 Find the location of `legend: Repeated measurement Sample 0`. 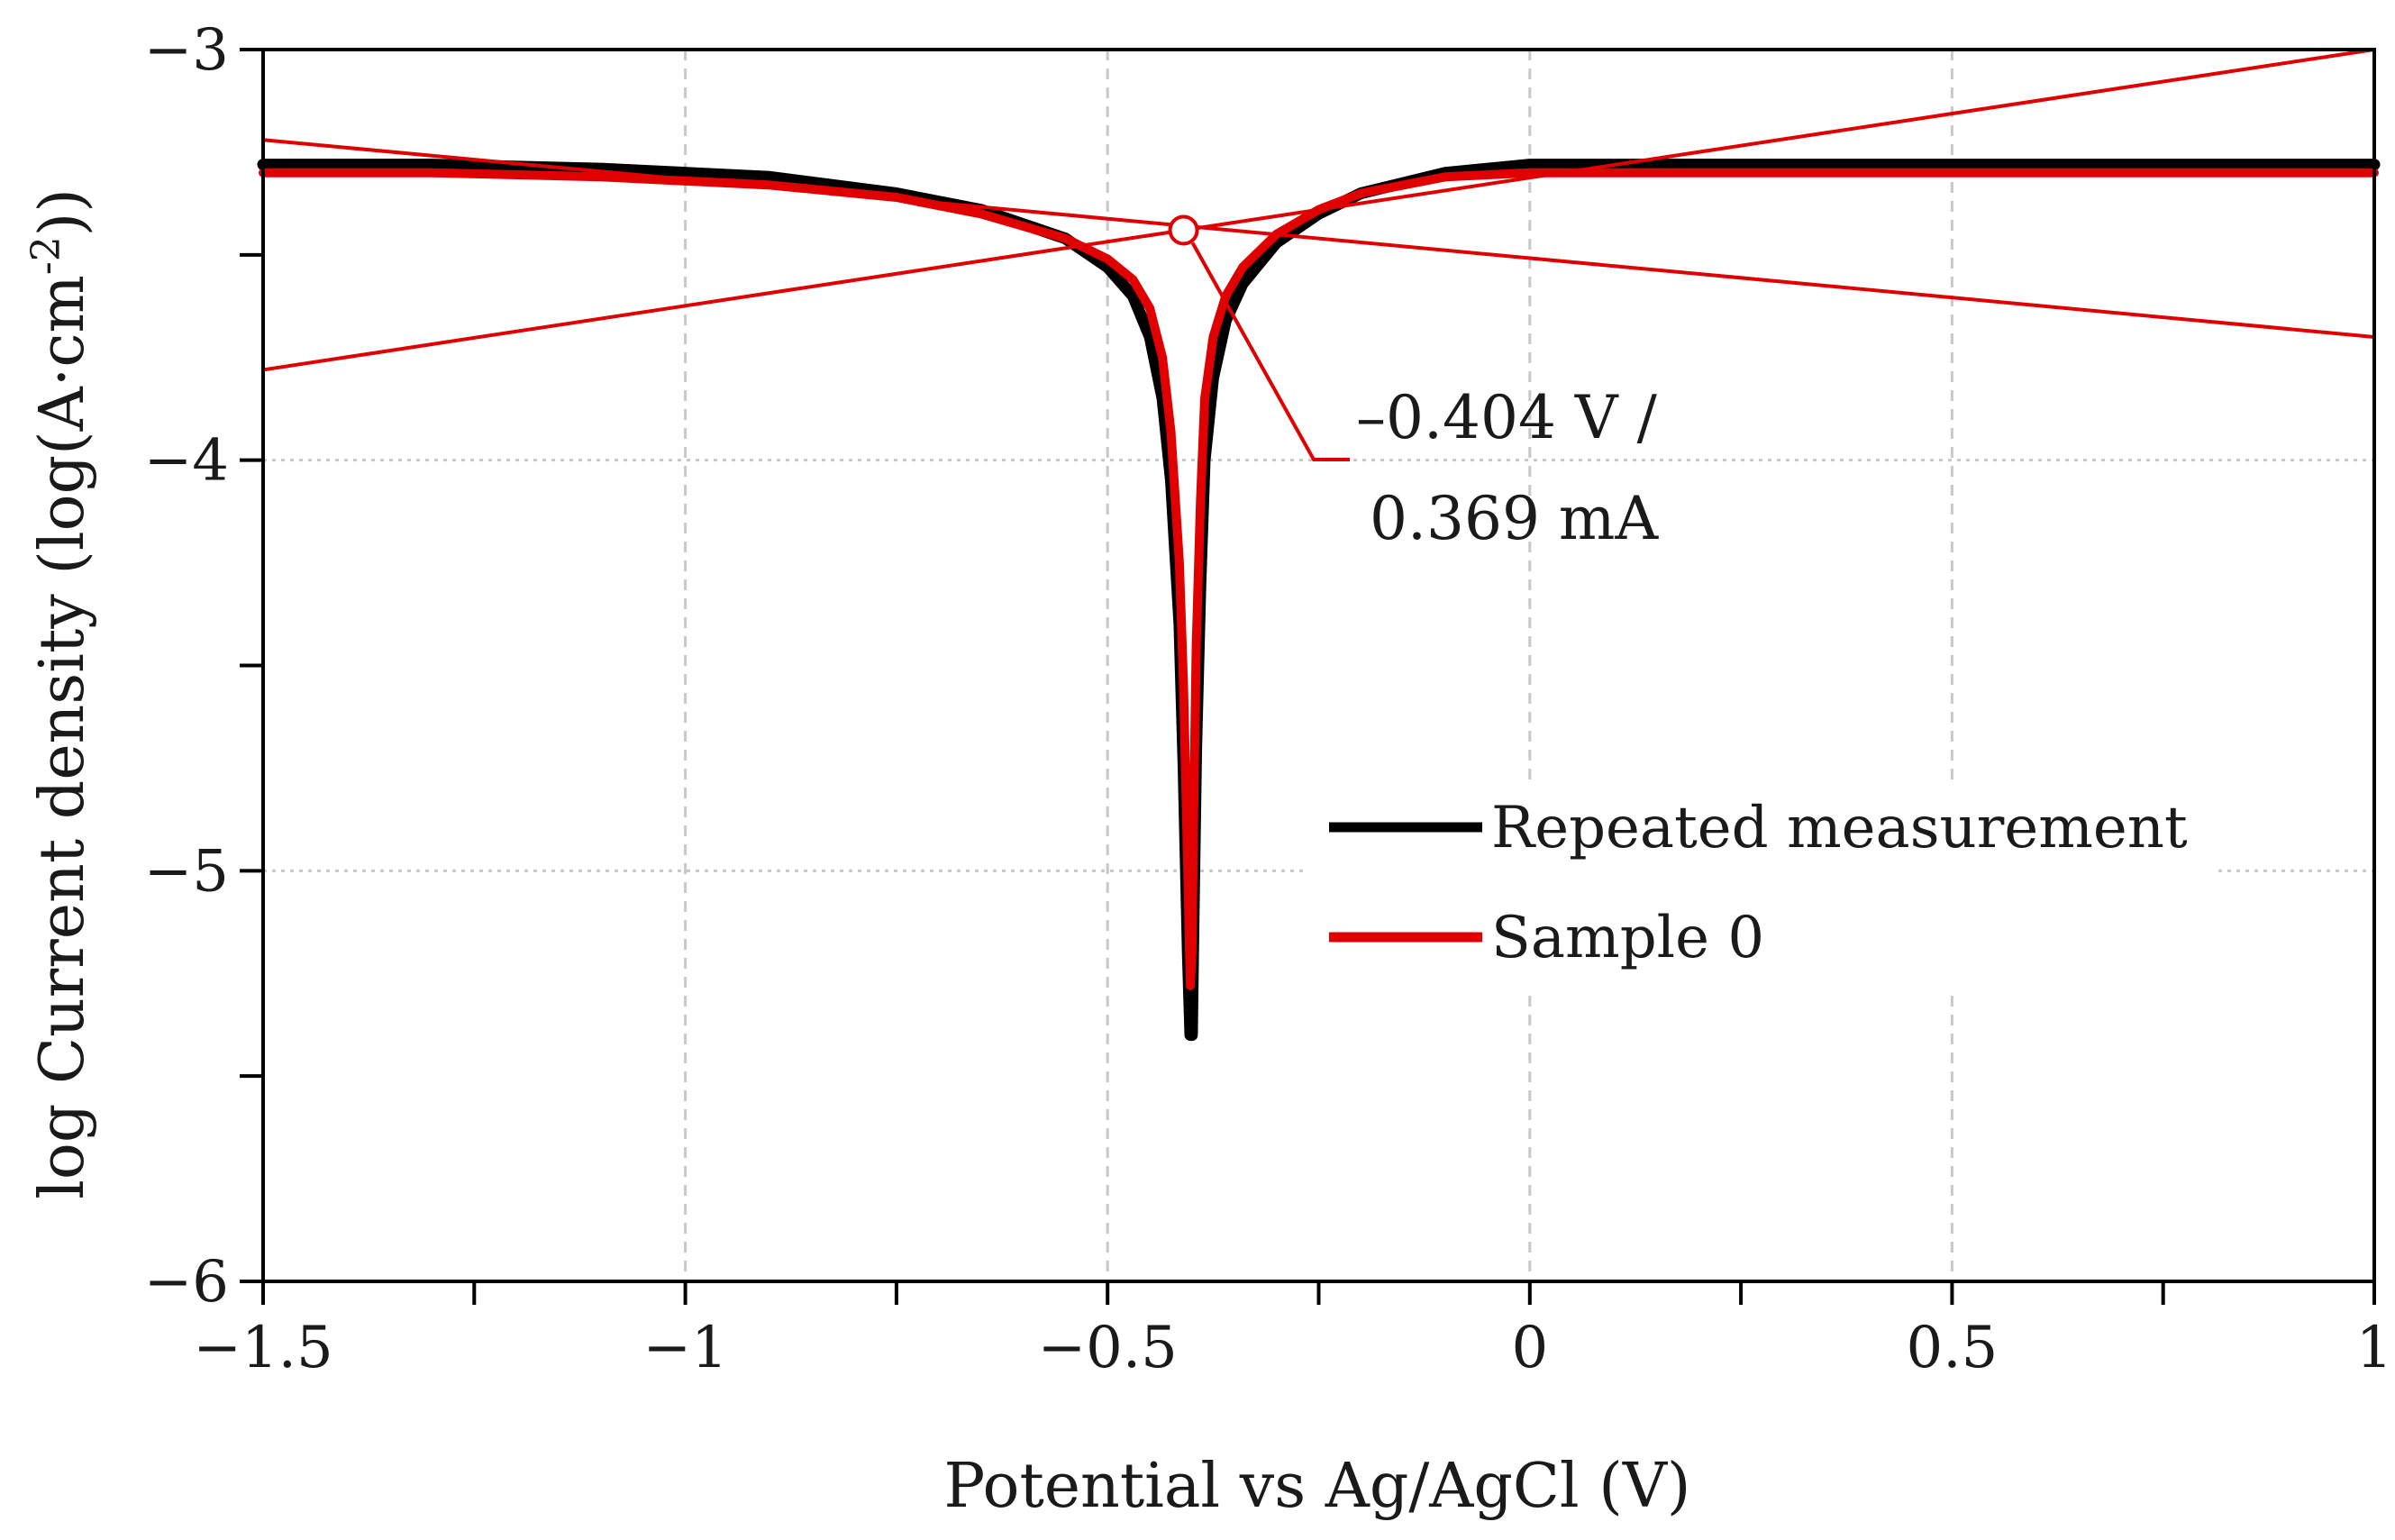

legend: Repeated measurement Sample 0 is located at coordinates (1760, 887).